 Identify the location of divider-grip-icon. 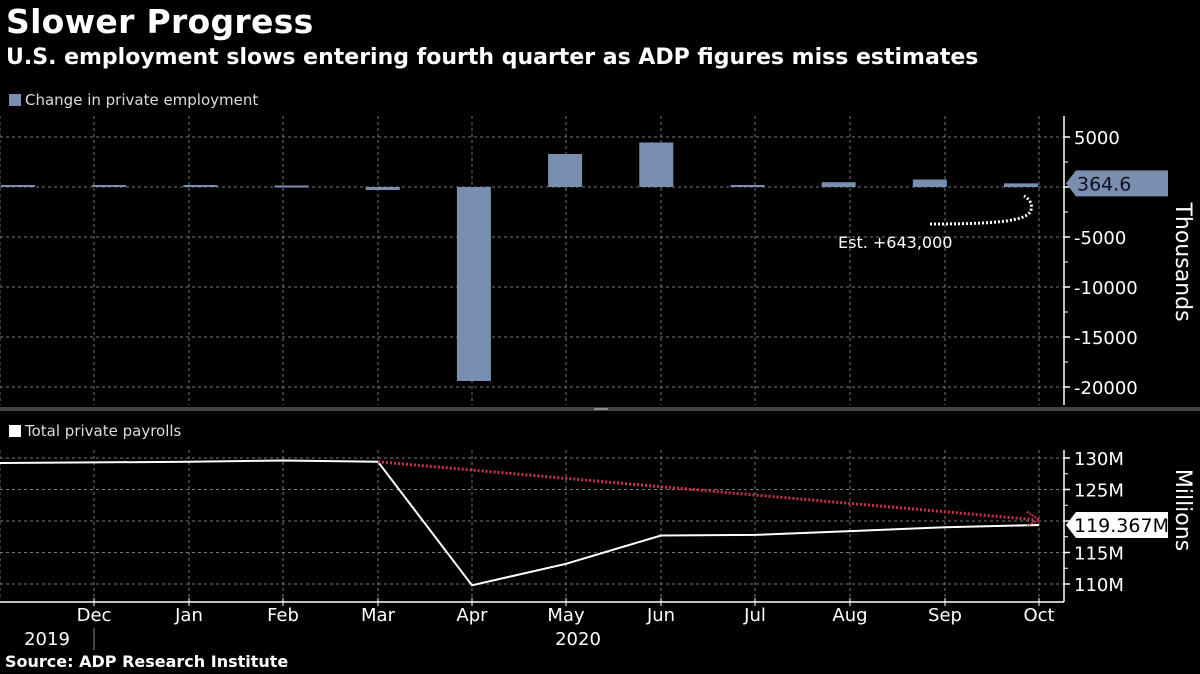
(601, 409).